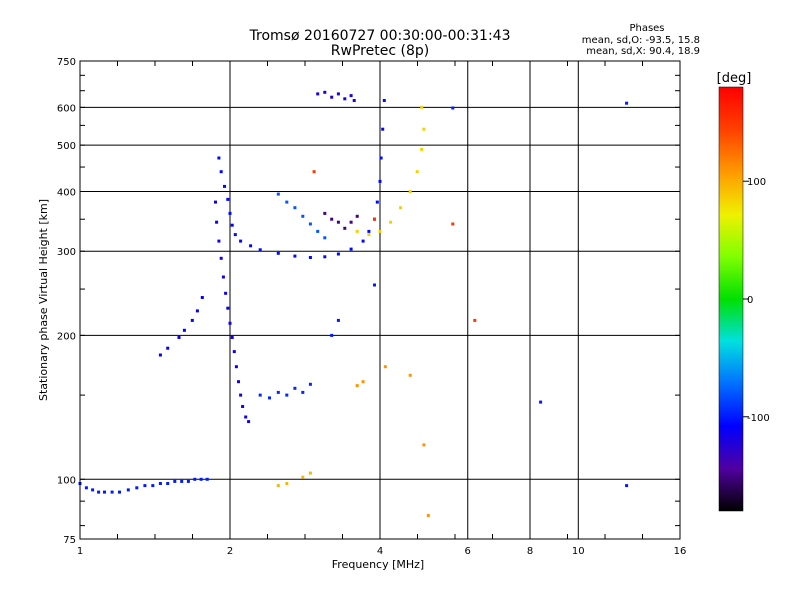 The image size is (800, 600). I want to click on phase-header-line1: mean, sd,O: -93.5, 15.8, so click(641, 40).